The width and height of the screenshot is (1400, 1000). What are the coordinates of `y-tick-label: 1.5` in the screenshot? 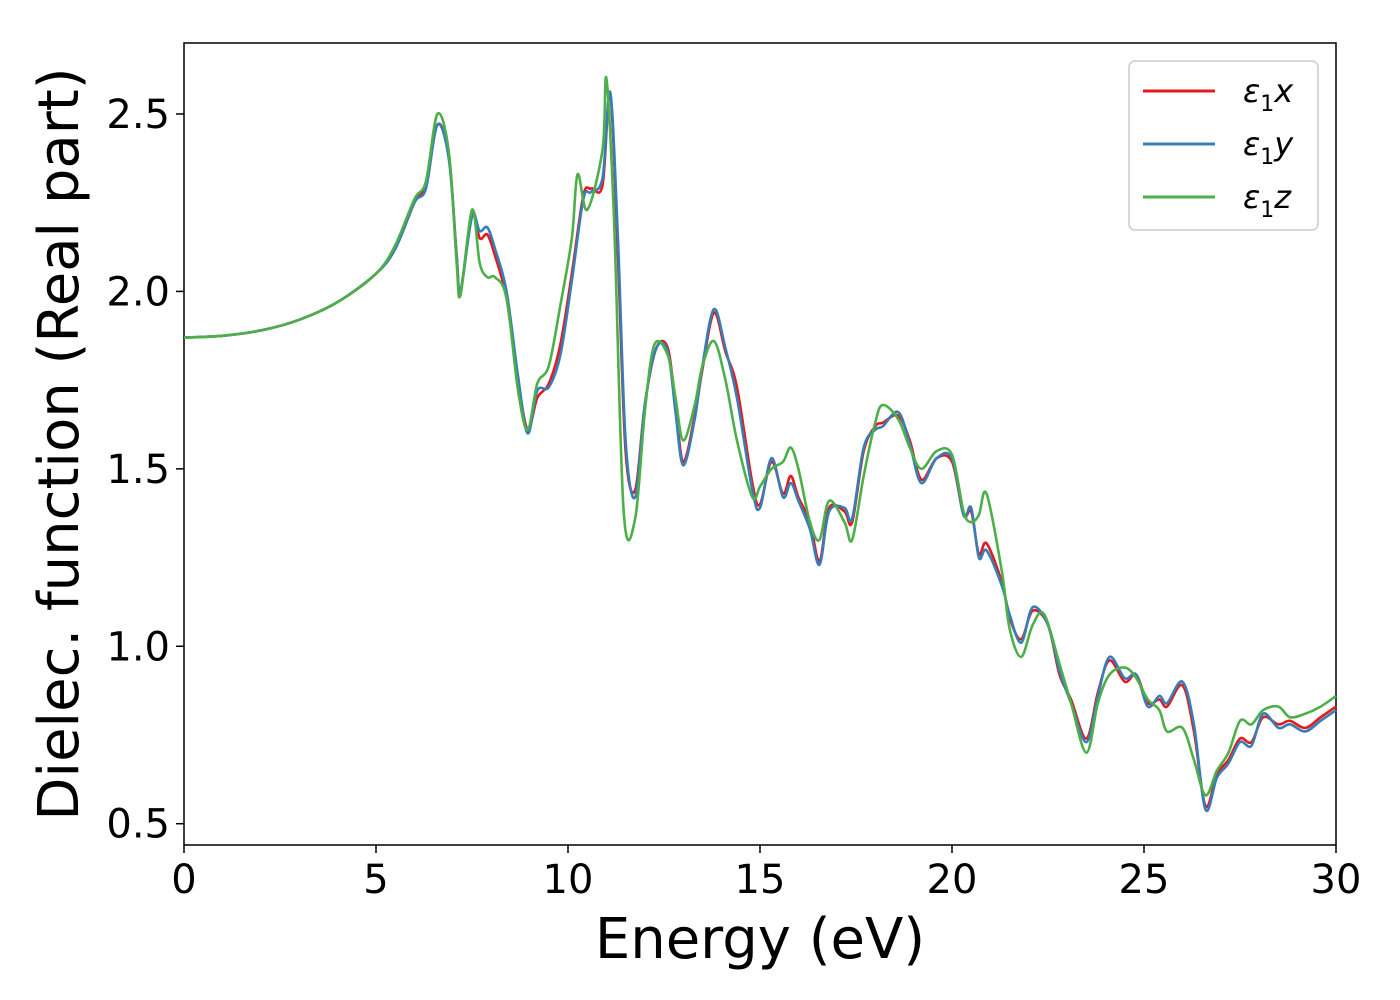 It's located at (138, 470).